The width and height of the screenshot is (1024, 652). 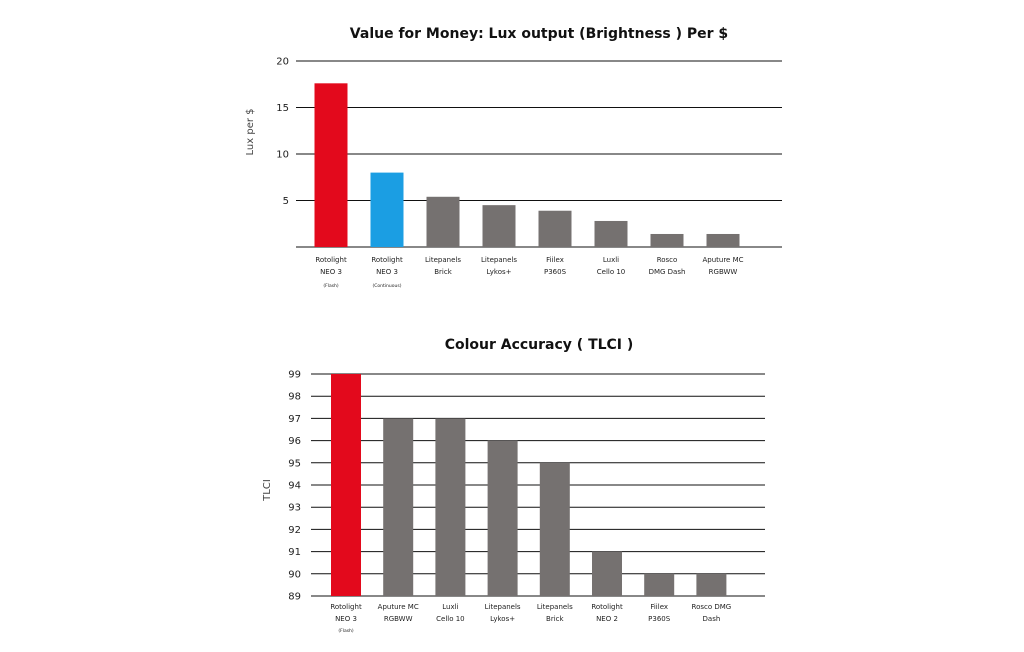 What do you see at coordinates (294, 552) in the screenshot?
I see `y-tick-label: 91` at bounding box center [294, 552].